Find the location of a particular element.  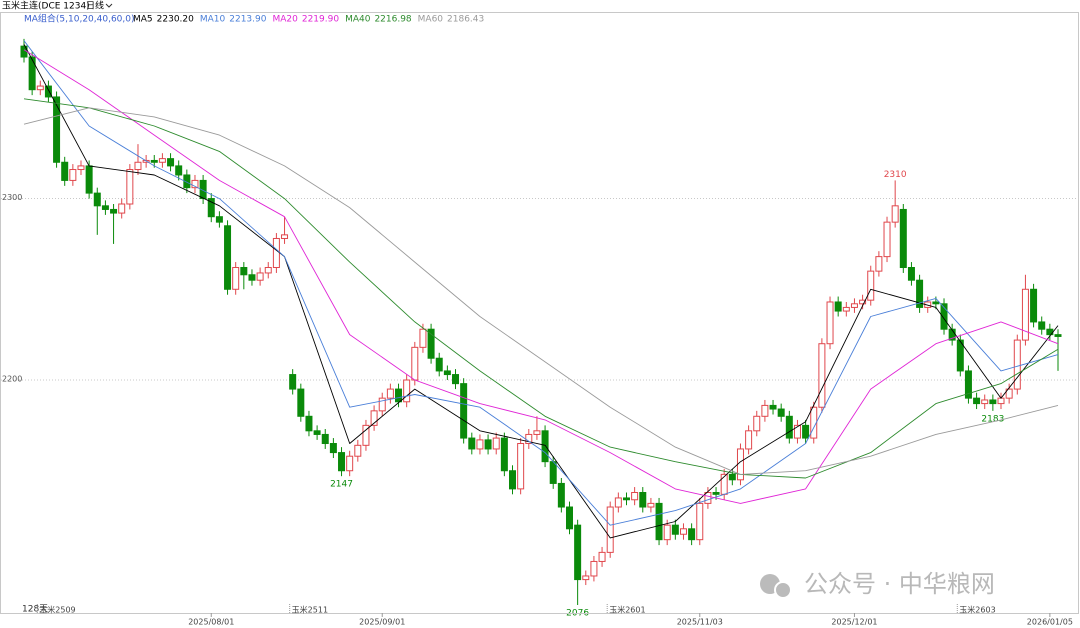

ma-group-label: MA组合(5,10,20,40,60,0) is located at coordinates (79, 19).